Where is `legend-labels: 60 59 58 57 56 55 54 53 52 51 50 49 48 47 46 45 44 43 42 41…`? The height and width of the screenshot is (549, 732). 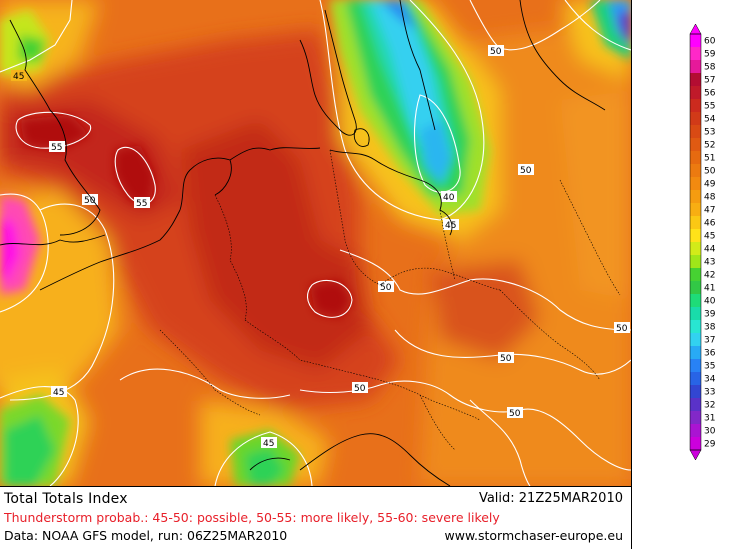 legend-labels: 60 59 58 57 56 55 54 53 52 51 50 49 48 47 46 45 44 43 42 41… is located at coordinates (710, 243).